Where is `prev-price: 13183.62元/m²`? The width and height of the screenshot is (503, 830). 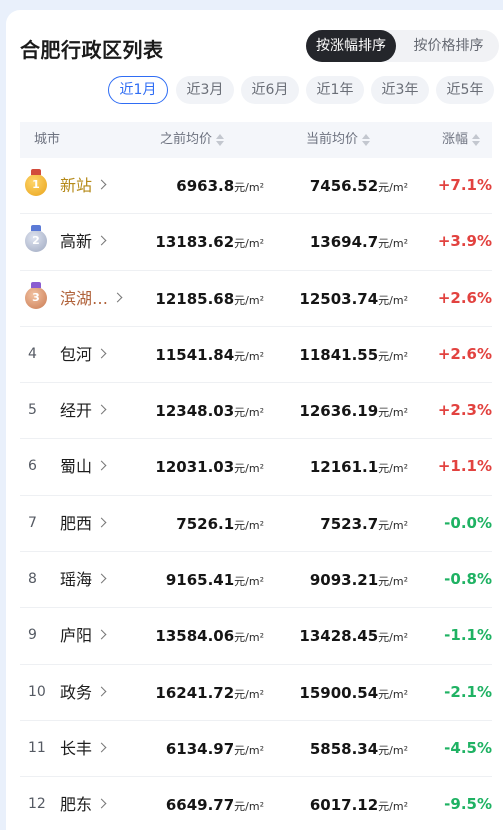 prev-price: 13183.62元/m² is located at coordinates (209, 241).